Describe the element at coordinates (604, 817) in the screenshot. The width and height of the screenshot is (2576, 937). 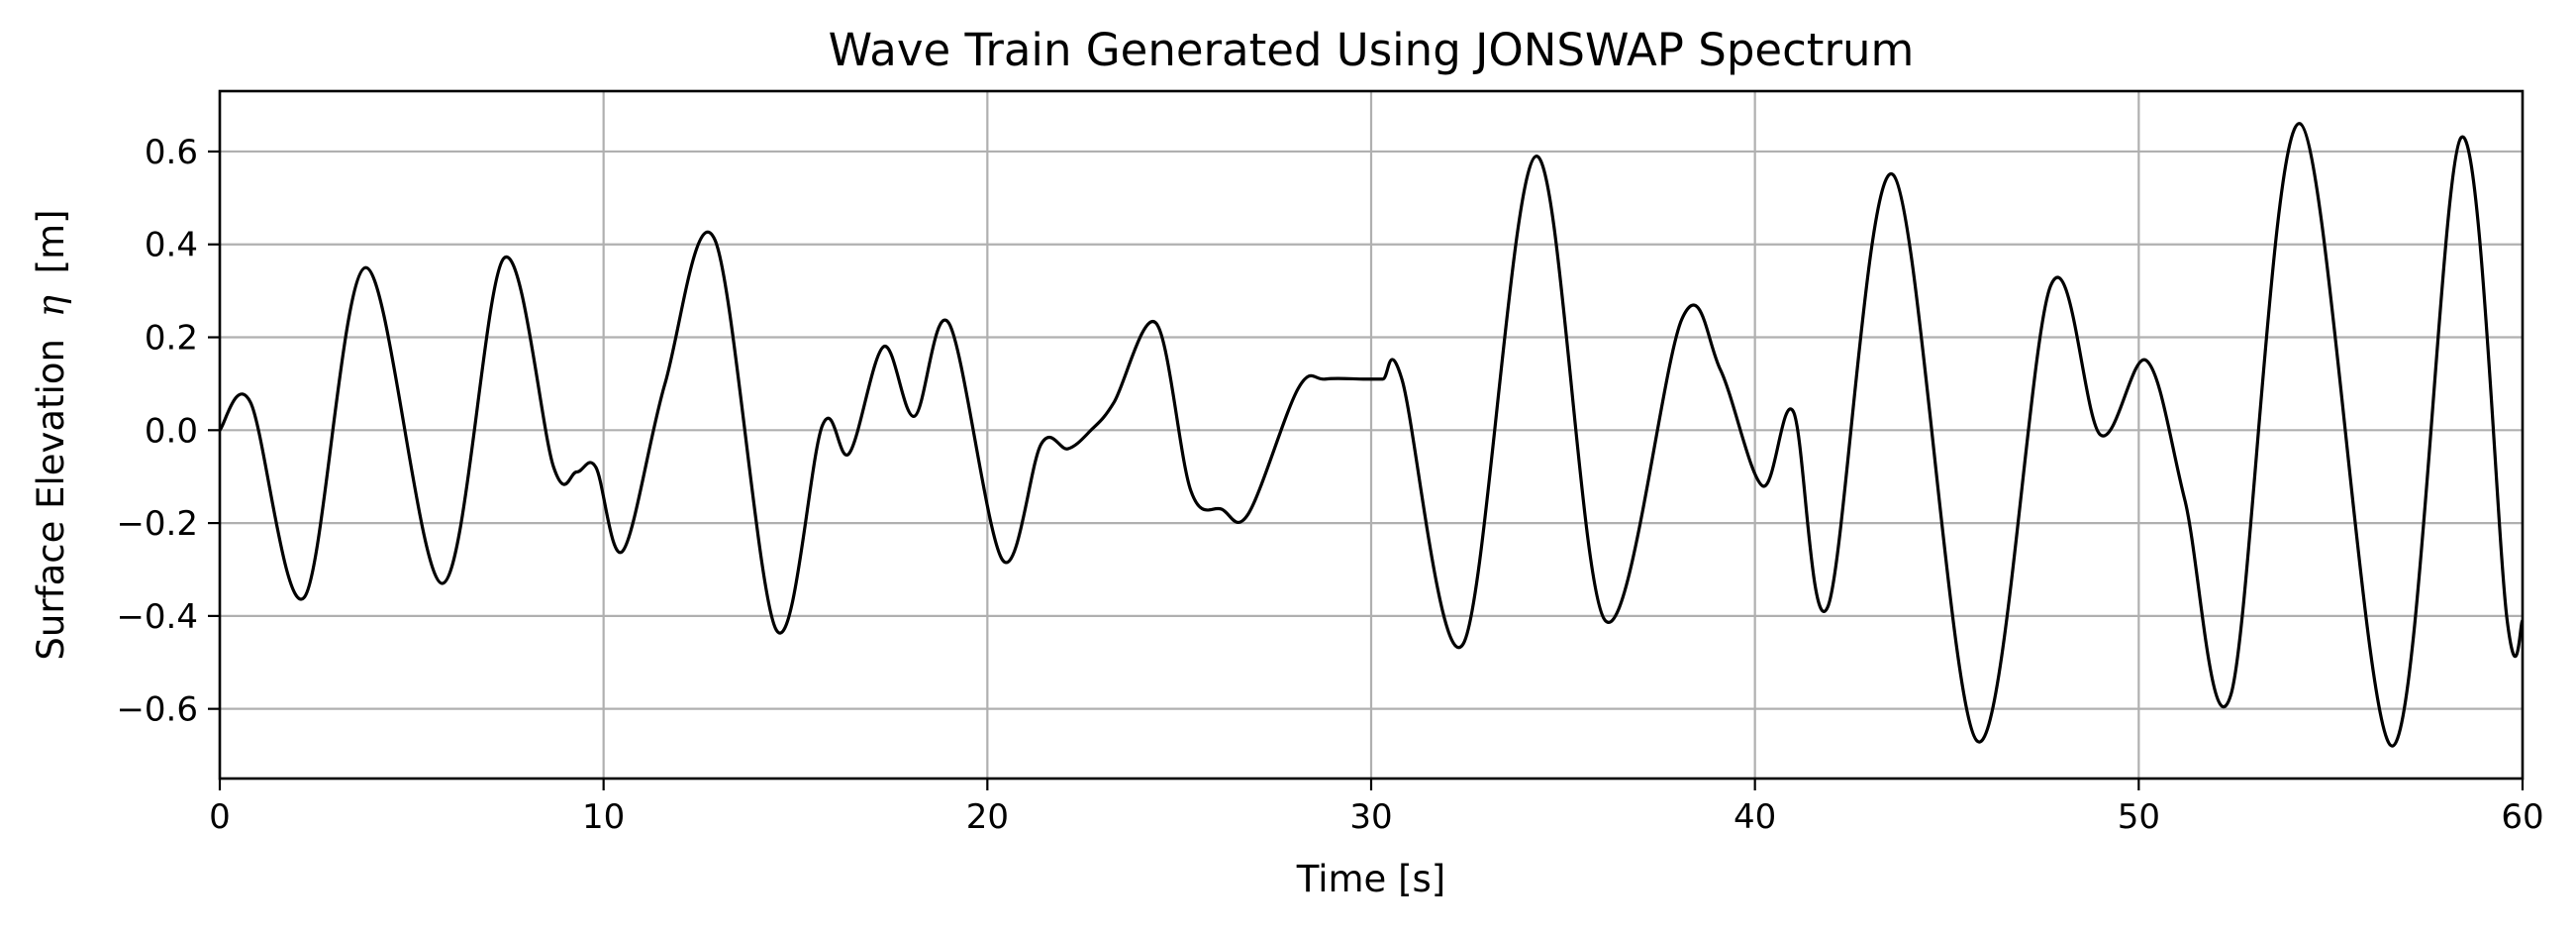
I see `x-tick-label: 10` at that location.